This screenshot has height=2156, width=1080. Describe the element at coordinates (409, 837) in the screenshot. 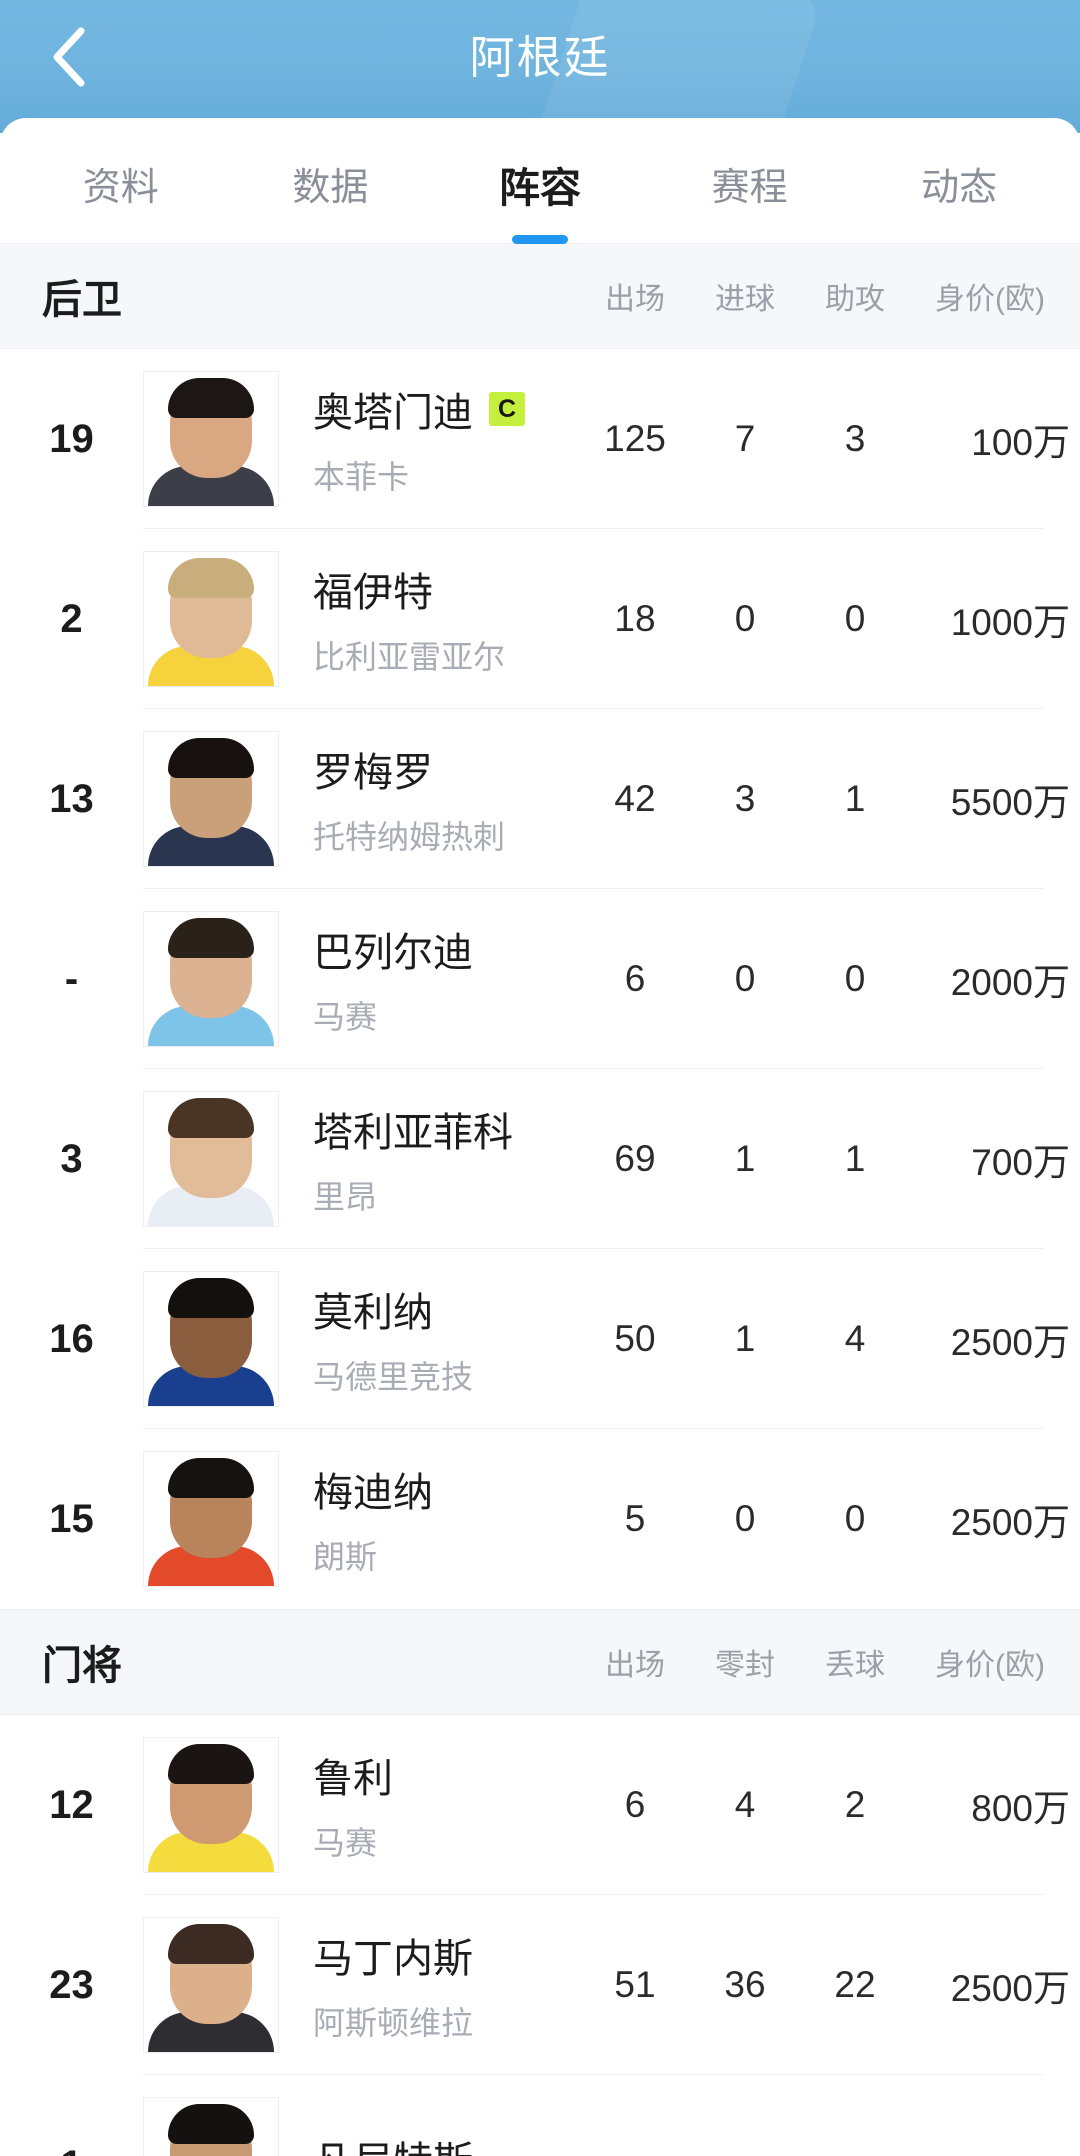

I see `player-club: 托特纳姆热刺` at that location.